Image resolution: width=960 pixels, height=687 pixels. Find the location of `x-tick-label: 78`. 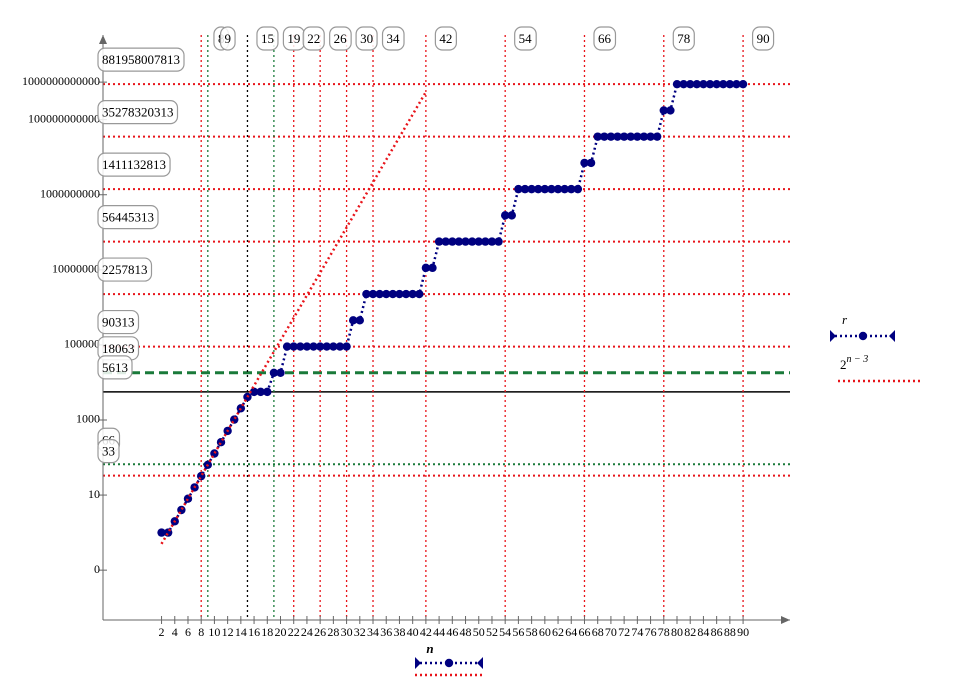

x-tick-label: 78 is located at coordinates (664, 632).